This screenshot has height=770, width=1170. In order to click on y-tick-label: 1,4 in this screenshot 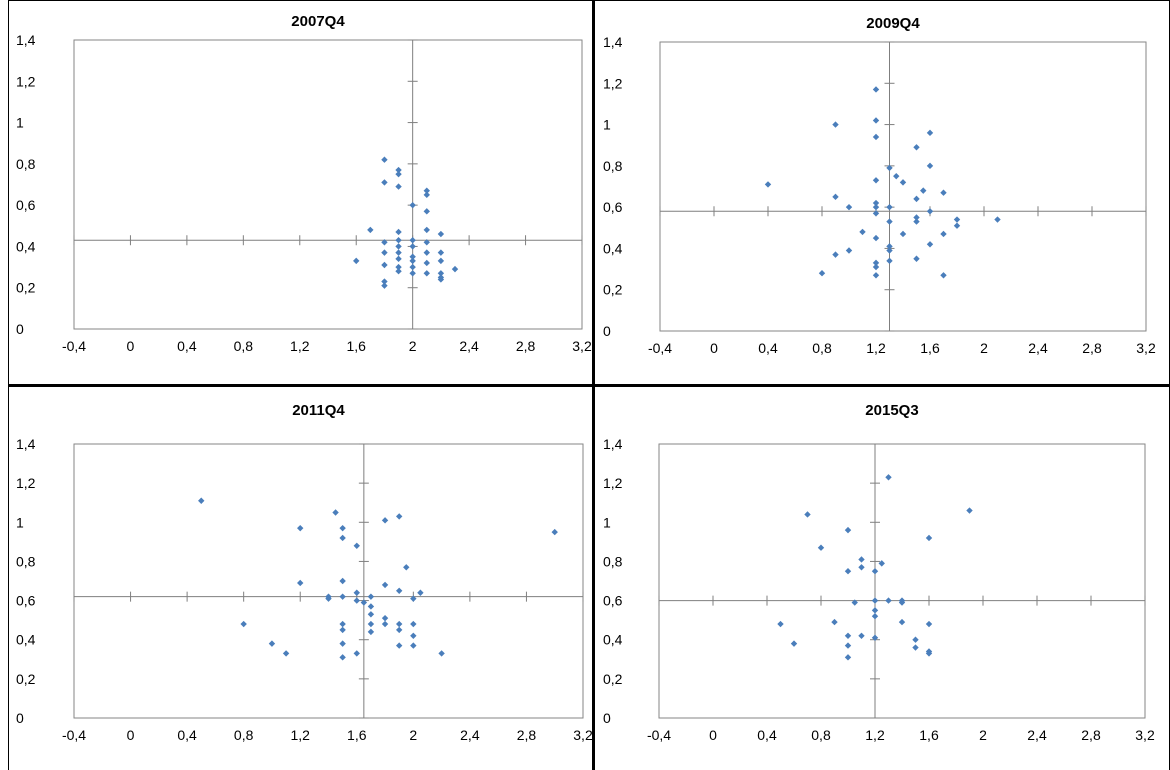, I will do `click(613, 42)`.